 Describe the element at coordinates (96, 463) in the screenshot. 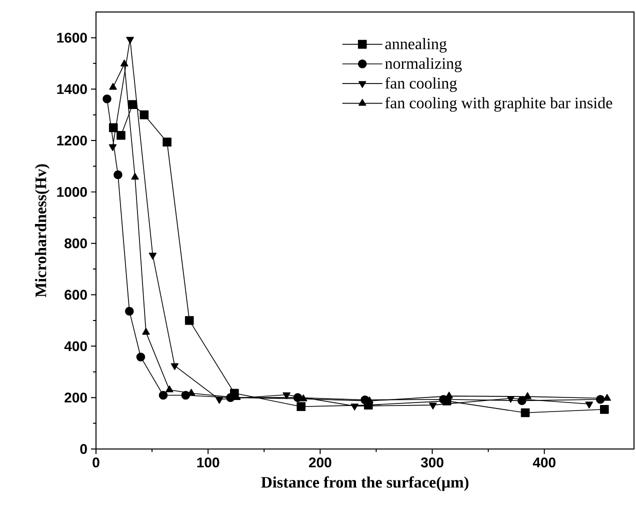

I see `x-tick-label: 0` at that location.